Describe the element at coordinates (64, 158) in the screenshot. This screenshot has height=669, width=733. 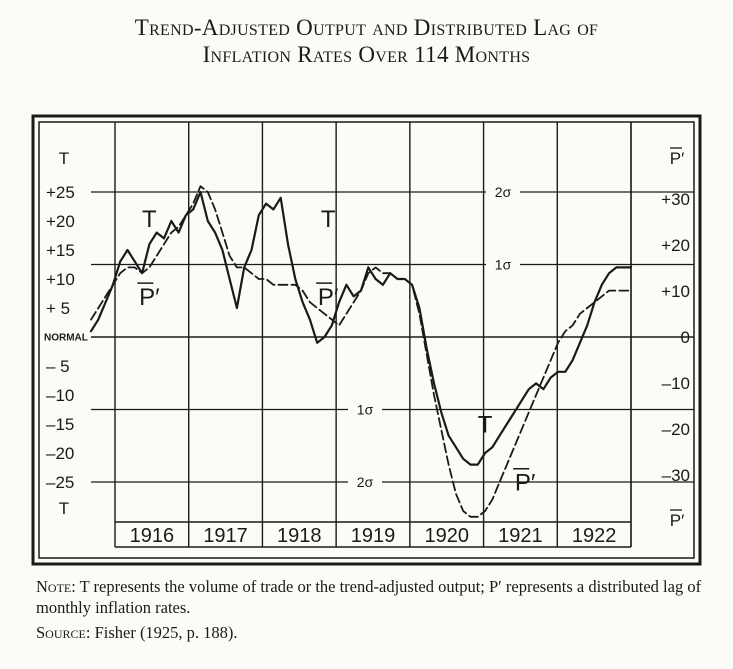
I see `left-axis-symbol: T` at that location.